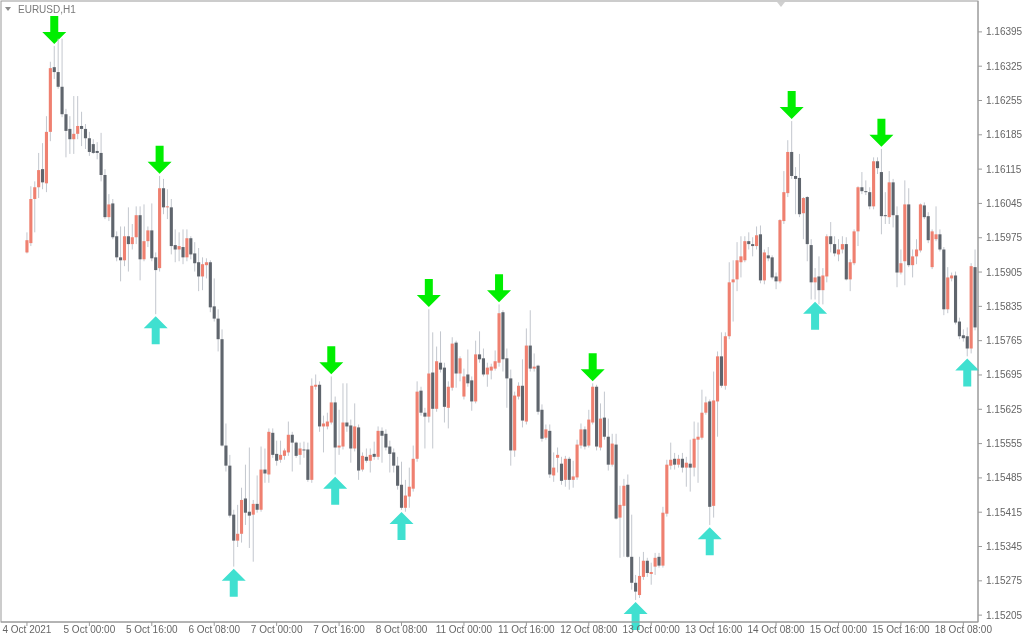  Describe the element at coordinates (401, 629) in the screenshot. I see `x-tick-label: 8 Oct 08:00` at that location.